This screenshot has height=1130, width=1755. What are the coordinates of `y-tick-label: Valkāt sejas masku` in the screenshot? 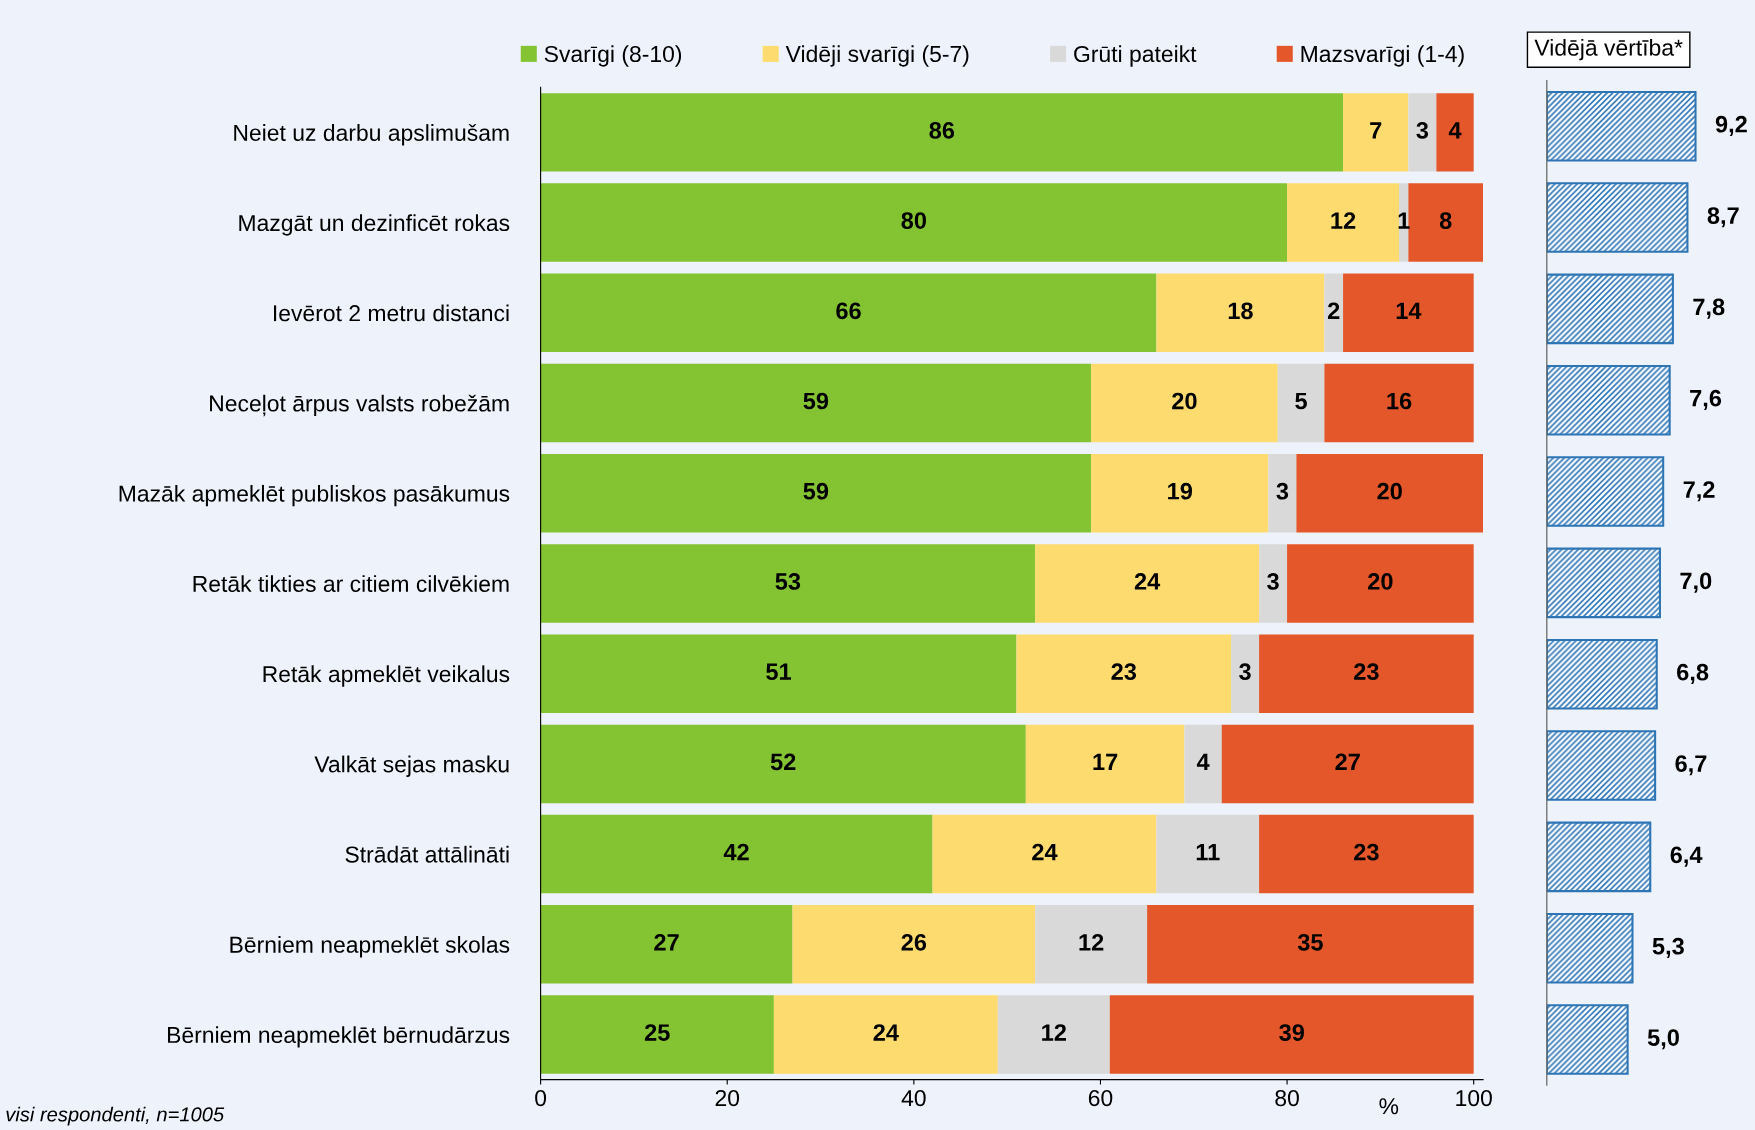 It's located at (411, 766).